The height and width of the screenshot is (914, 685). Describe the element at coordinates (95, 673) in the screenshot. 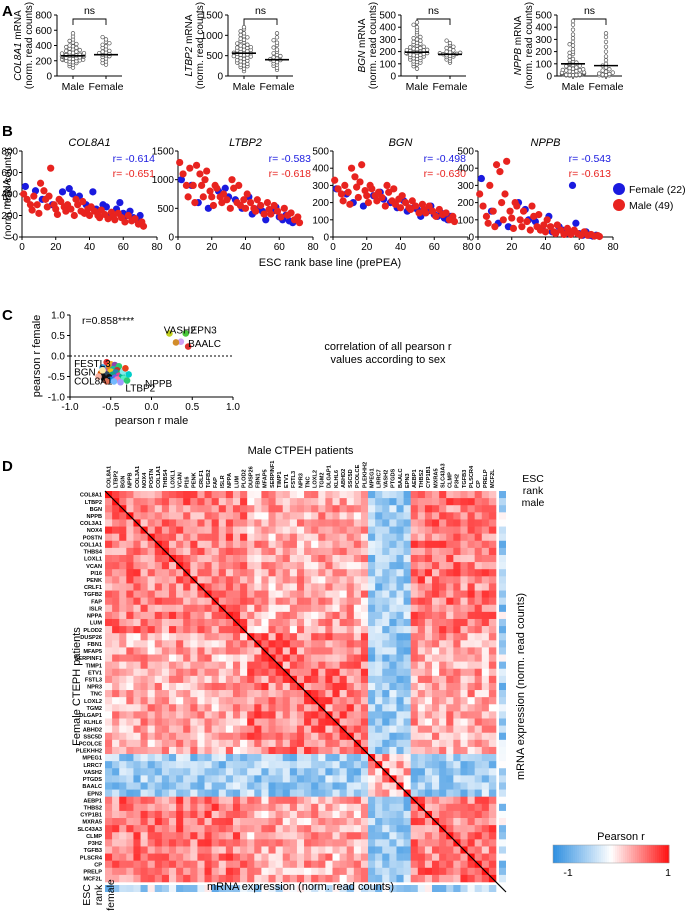

I see `row-label: ETV1` at that location.